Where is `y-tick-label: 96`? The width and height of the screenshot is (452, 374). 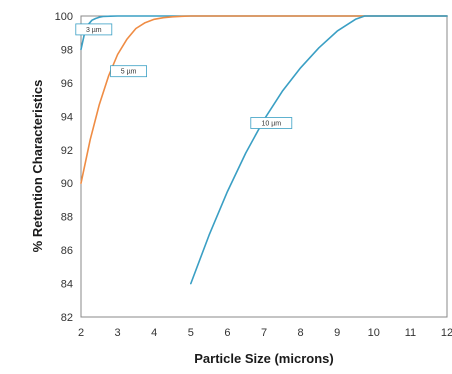
y-tick-label: 96 is located at coordinates (67, 84).